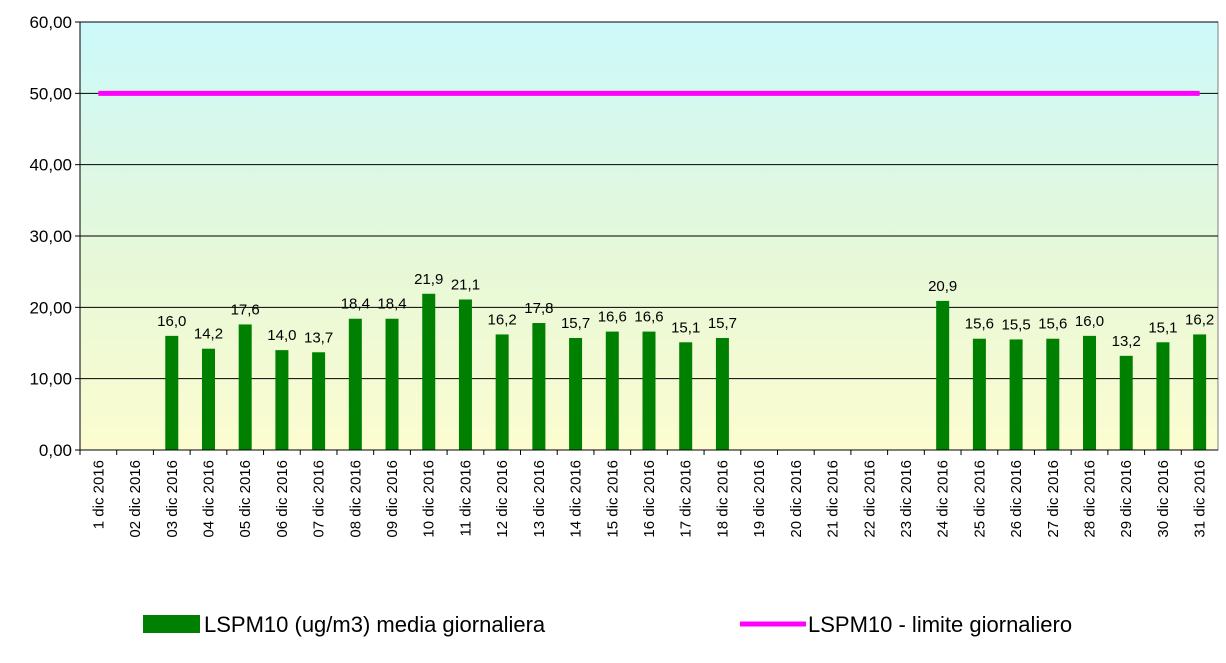 The height and width of the screenshot is (663, 1226). Describe the element at coordinates (869, 499) in the screenshot. I see `x-tick-label: 22 dic 2016` at that location.